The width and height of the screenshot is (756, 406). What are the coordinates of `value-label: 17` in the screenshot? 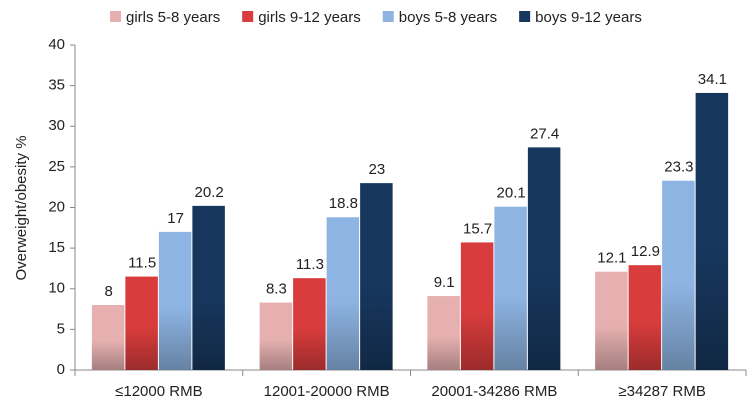 It's located at (175, 218).